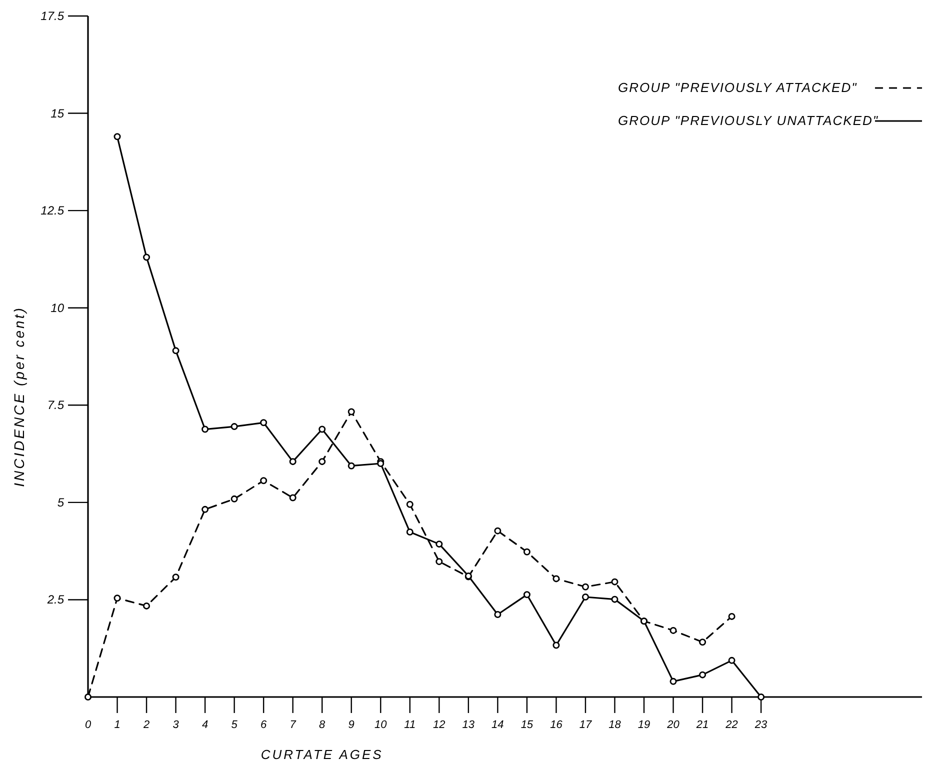 The width and height of the screenshot is (925, 764). Describe the element at coordinates (52, 16) in the screenshot. I see `y-tick-label: 17.5` at that location.